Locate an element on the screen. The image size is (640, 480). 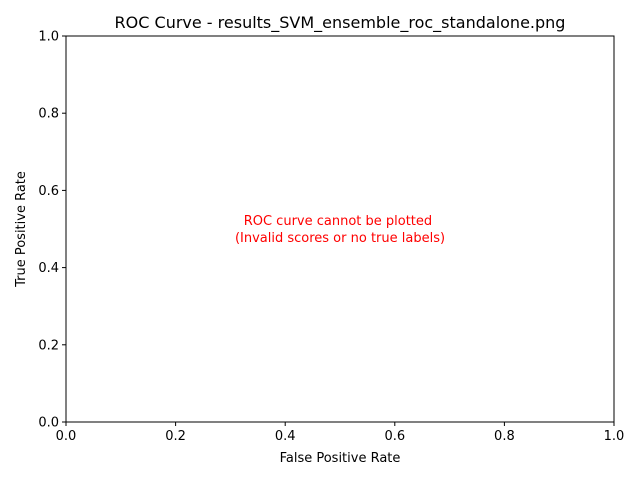
x-axis-ticks: 0.0 0.2 0.4 0.6 0.8 1.0 is located at coordinates (340, 433).